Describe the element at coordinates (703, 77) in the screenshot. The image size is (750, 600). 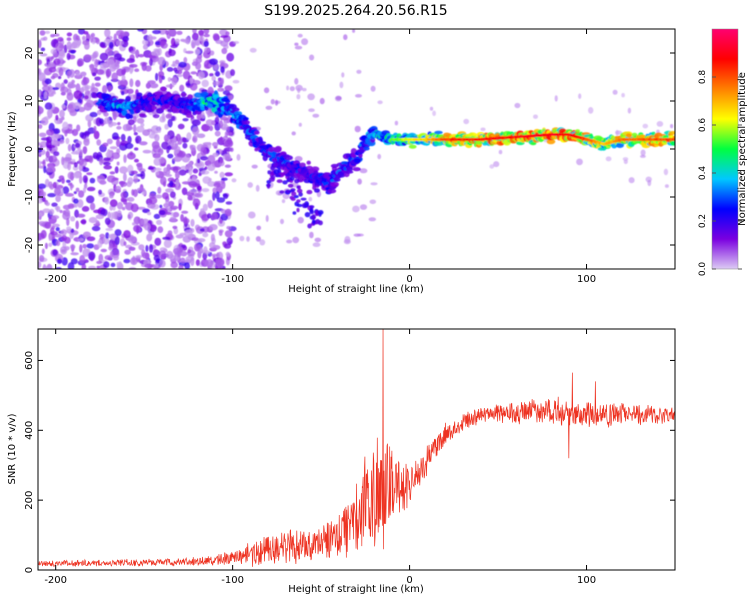
I see `colorbar-tick-label: 0.8` at that location.